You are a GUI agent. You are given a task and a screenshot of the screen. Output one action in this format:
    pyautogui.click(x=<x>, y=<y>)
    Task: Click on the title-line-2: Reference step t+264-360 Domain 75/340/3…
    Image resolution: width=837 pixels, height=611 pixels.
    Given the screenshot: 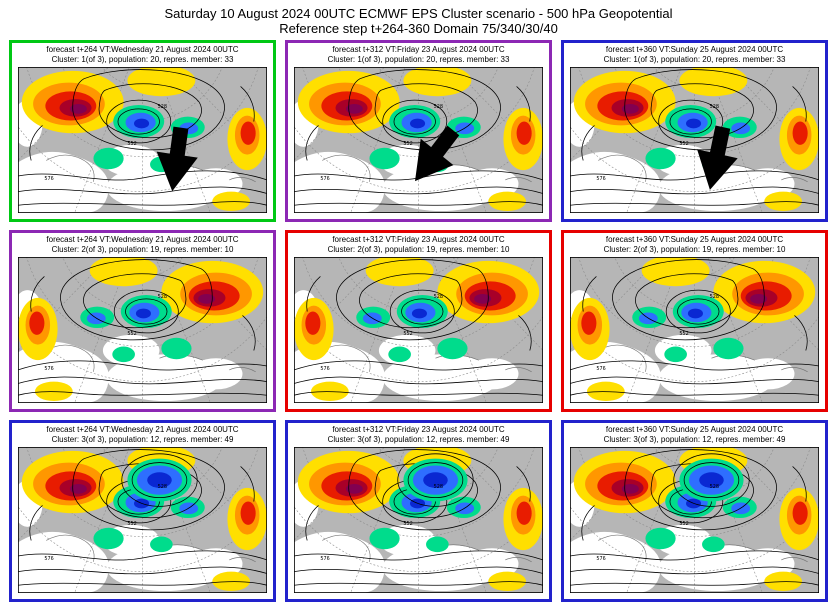 What is the action you would take?
    pyautogui.click(x=418, y=28)
    